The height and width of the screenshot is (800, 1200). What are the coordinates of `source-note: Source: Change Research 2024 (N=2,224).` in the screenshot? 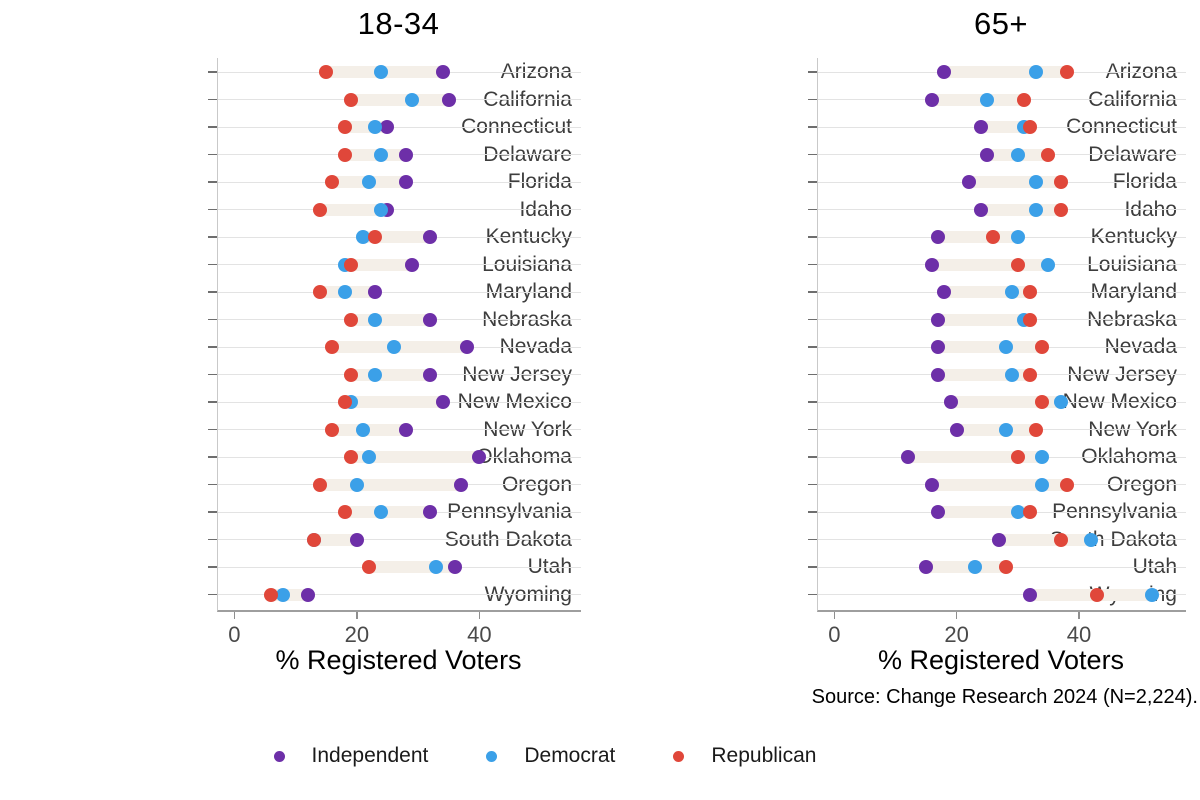 It's located at (1004, 697).